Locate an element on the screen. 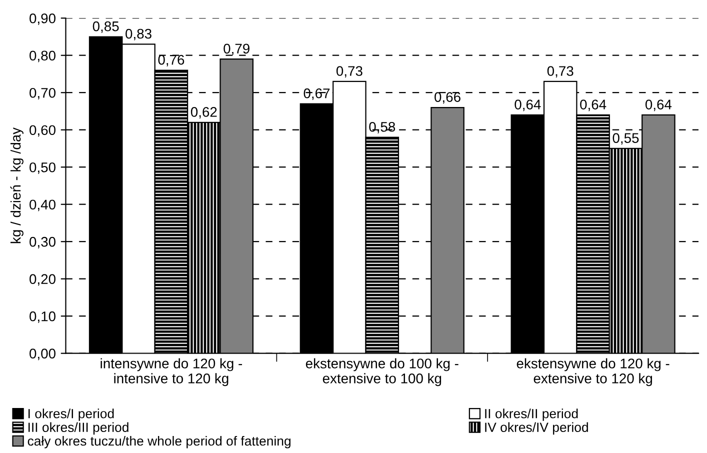 This screenshot has height=453, width=707. x-tick-label: ekstensywne do 100 kg - extensive to 100 kg is located at coordinates (382, 372).